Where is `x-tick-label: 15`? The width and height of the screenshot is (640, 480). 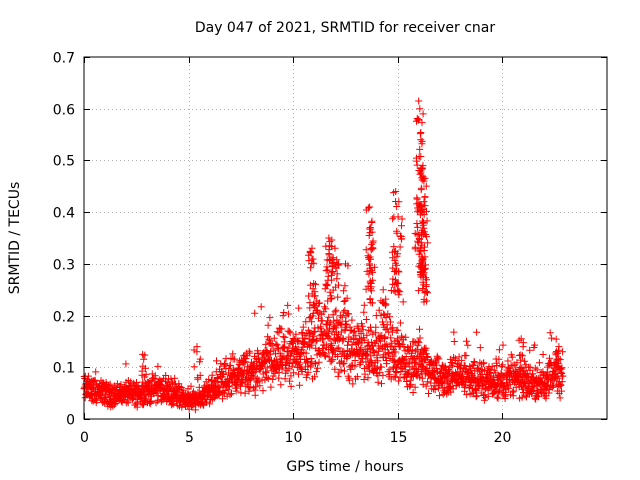
x-tick-label: 15 is located at coordinates (399, 438).